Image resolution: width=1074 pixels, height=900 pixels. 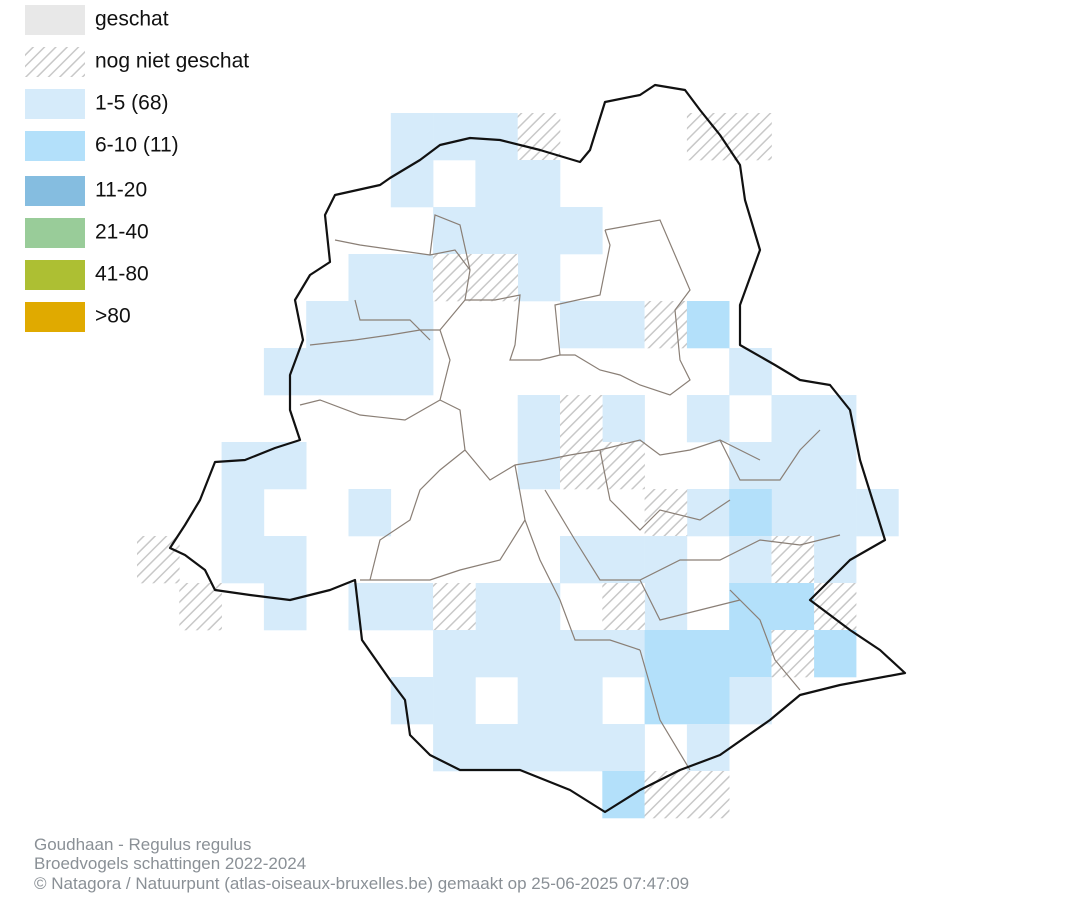 I want to click on footer-subtitle: Broedvogels schattingen 2022-2024, so click(x=170, y=863).